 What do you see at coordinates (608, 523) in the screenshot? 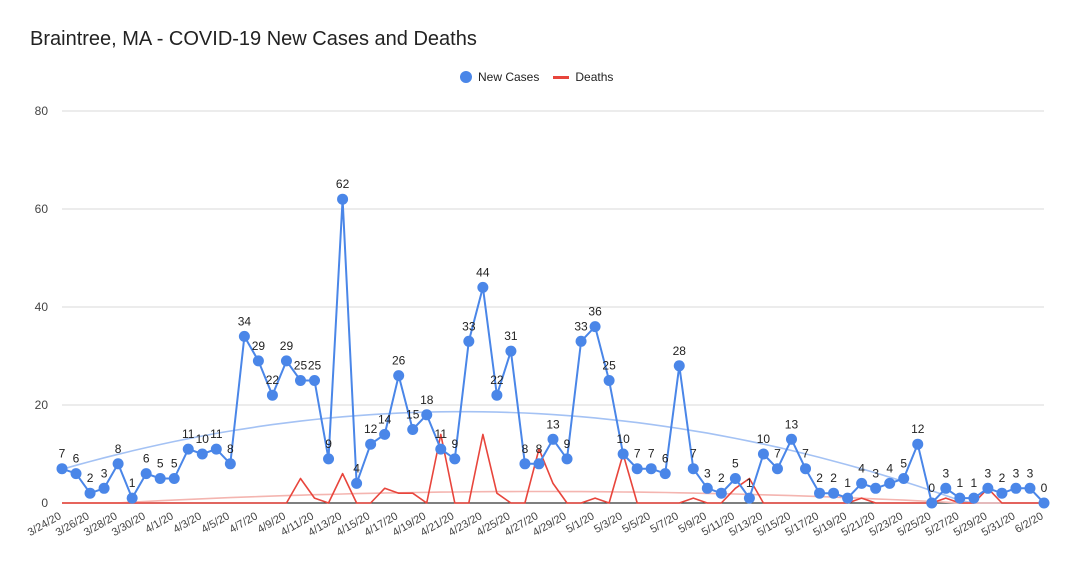
I see `x-tick-label: 5/3/20` at bounding box center [608, 523].